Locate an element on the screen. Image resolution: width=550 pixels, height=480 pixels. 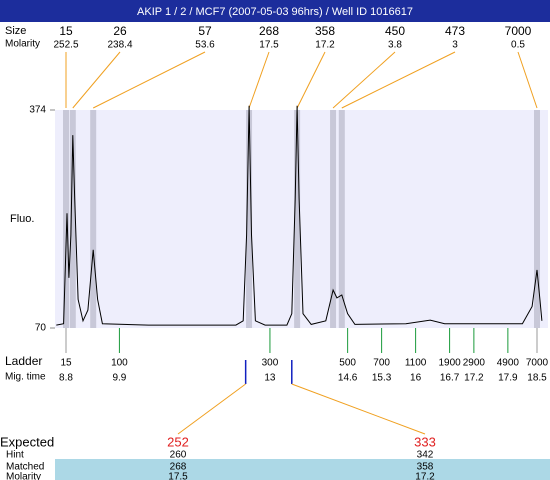
peak-size: 57 is located at coordinates (205, 31).